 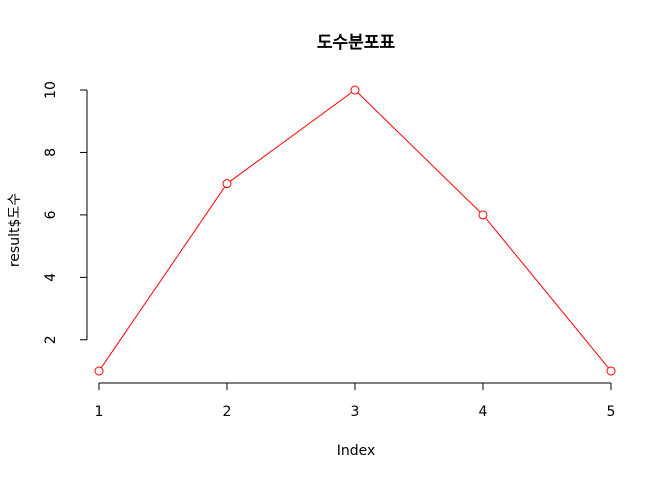 What do you see at coordinates (356, 451) in the screenshot?
I see `x-axis-label: Index` at bounding box center [356, 451].